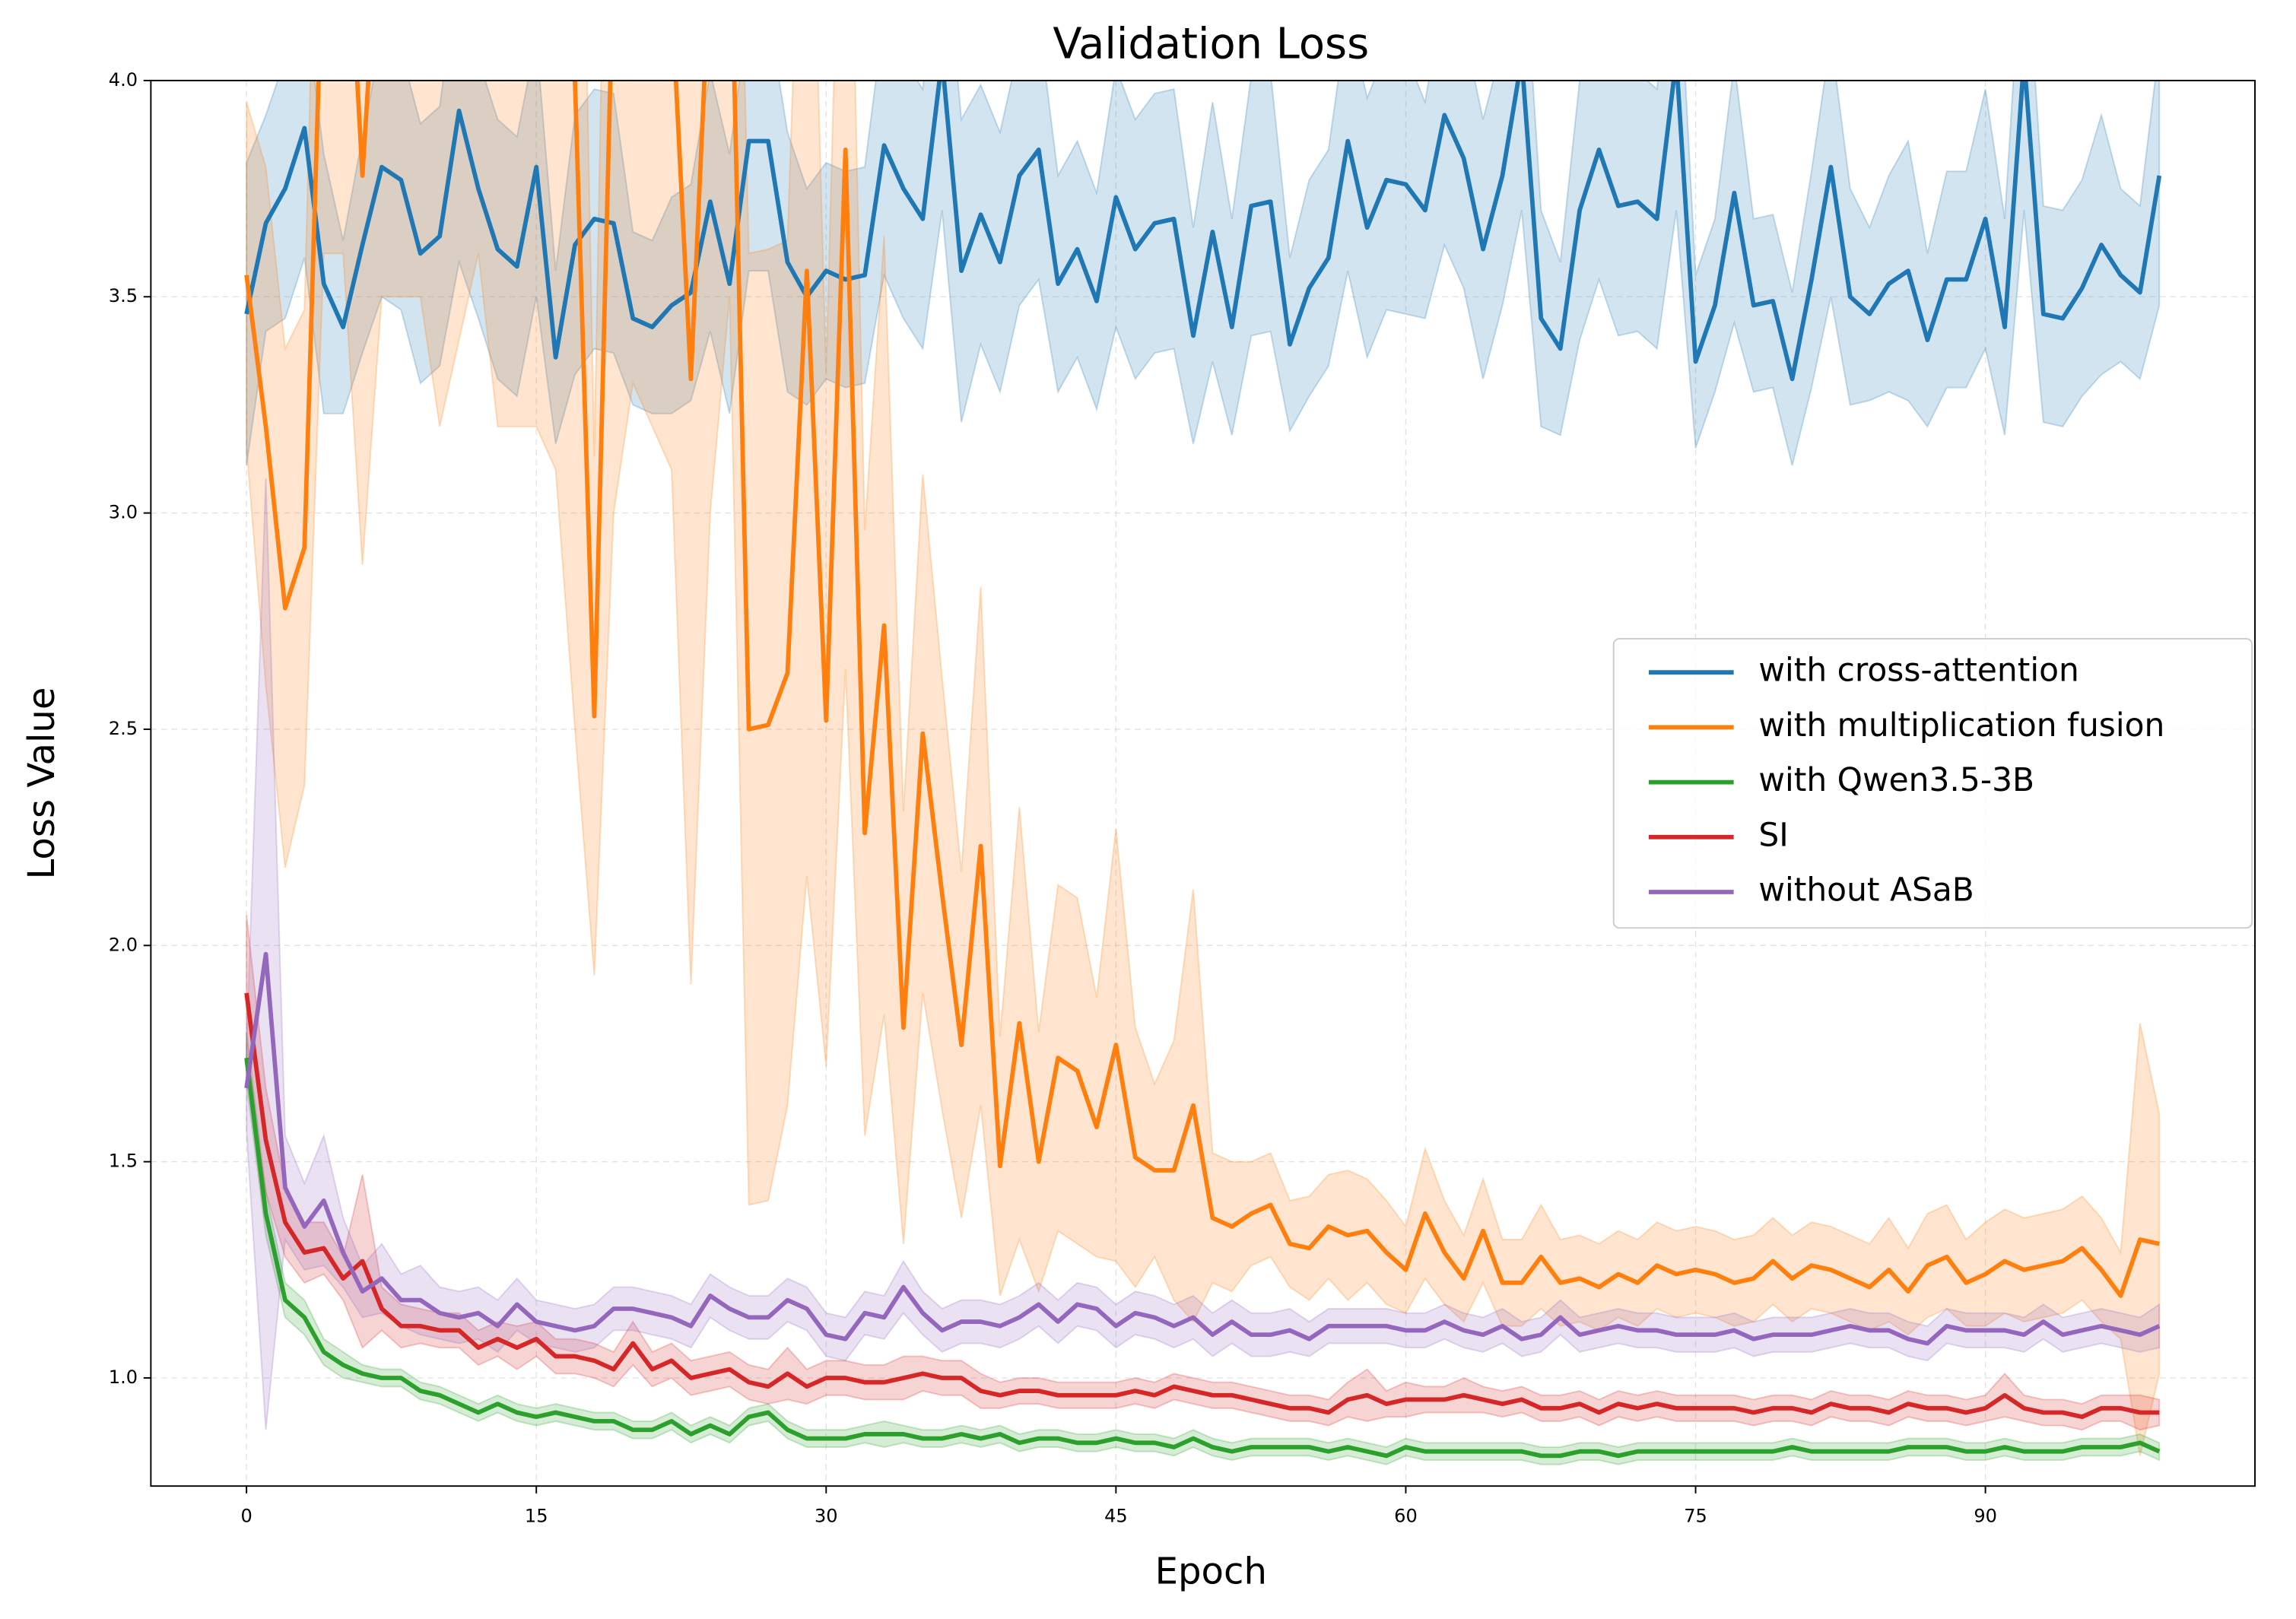 This screenshot has width=2296, height=1619. I want to click on y-tick-label: 4.0, so click(124, 80).